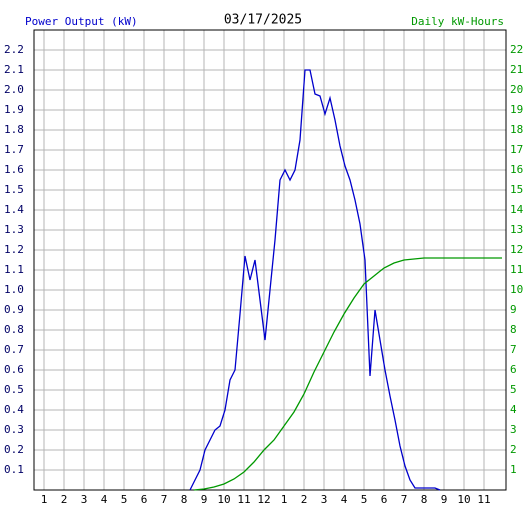 The height and width of the screenshot is (510, 527). Describe the element at coordinates (14, 249) in the screenshot. I see `y-tick-label: 1.2` at that location.